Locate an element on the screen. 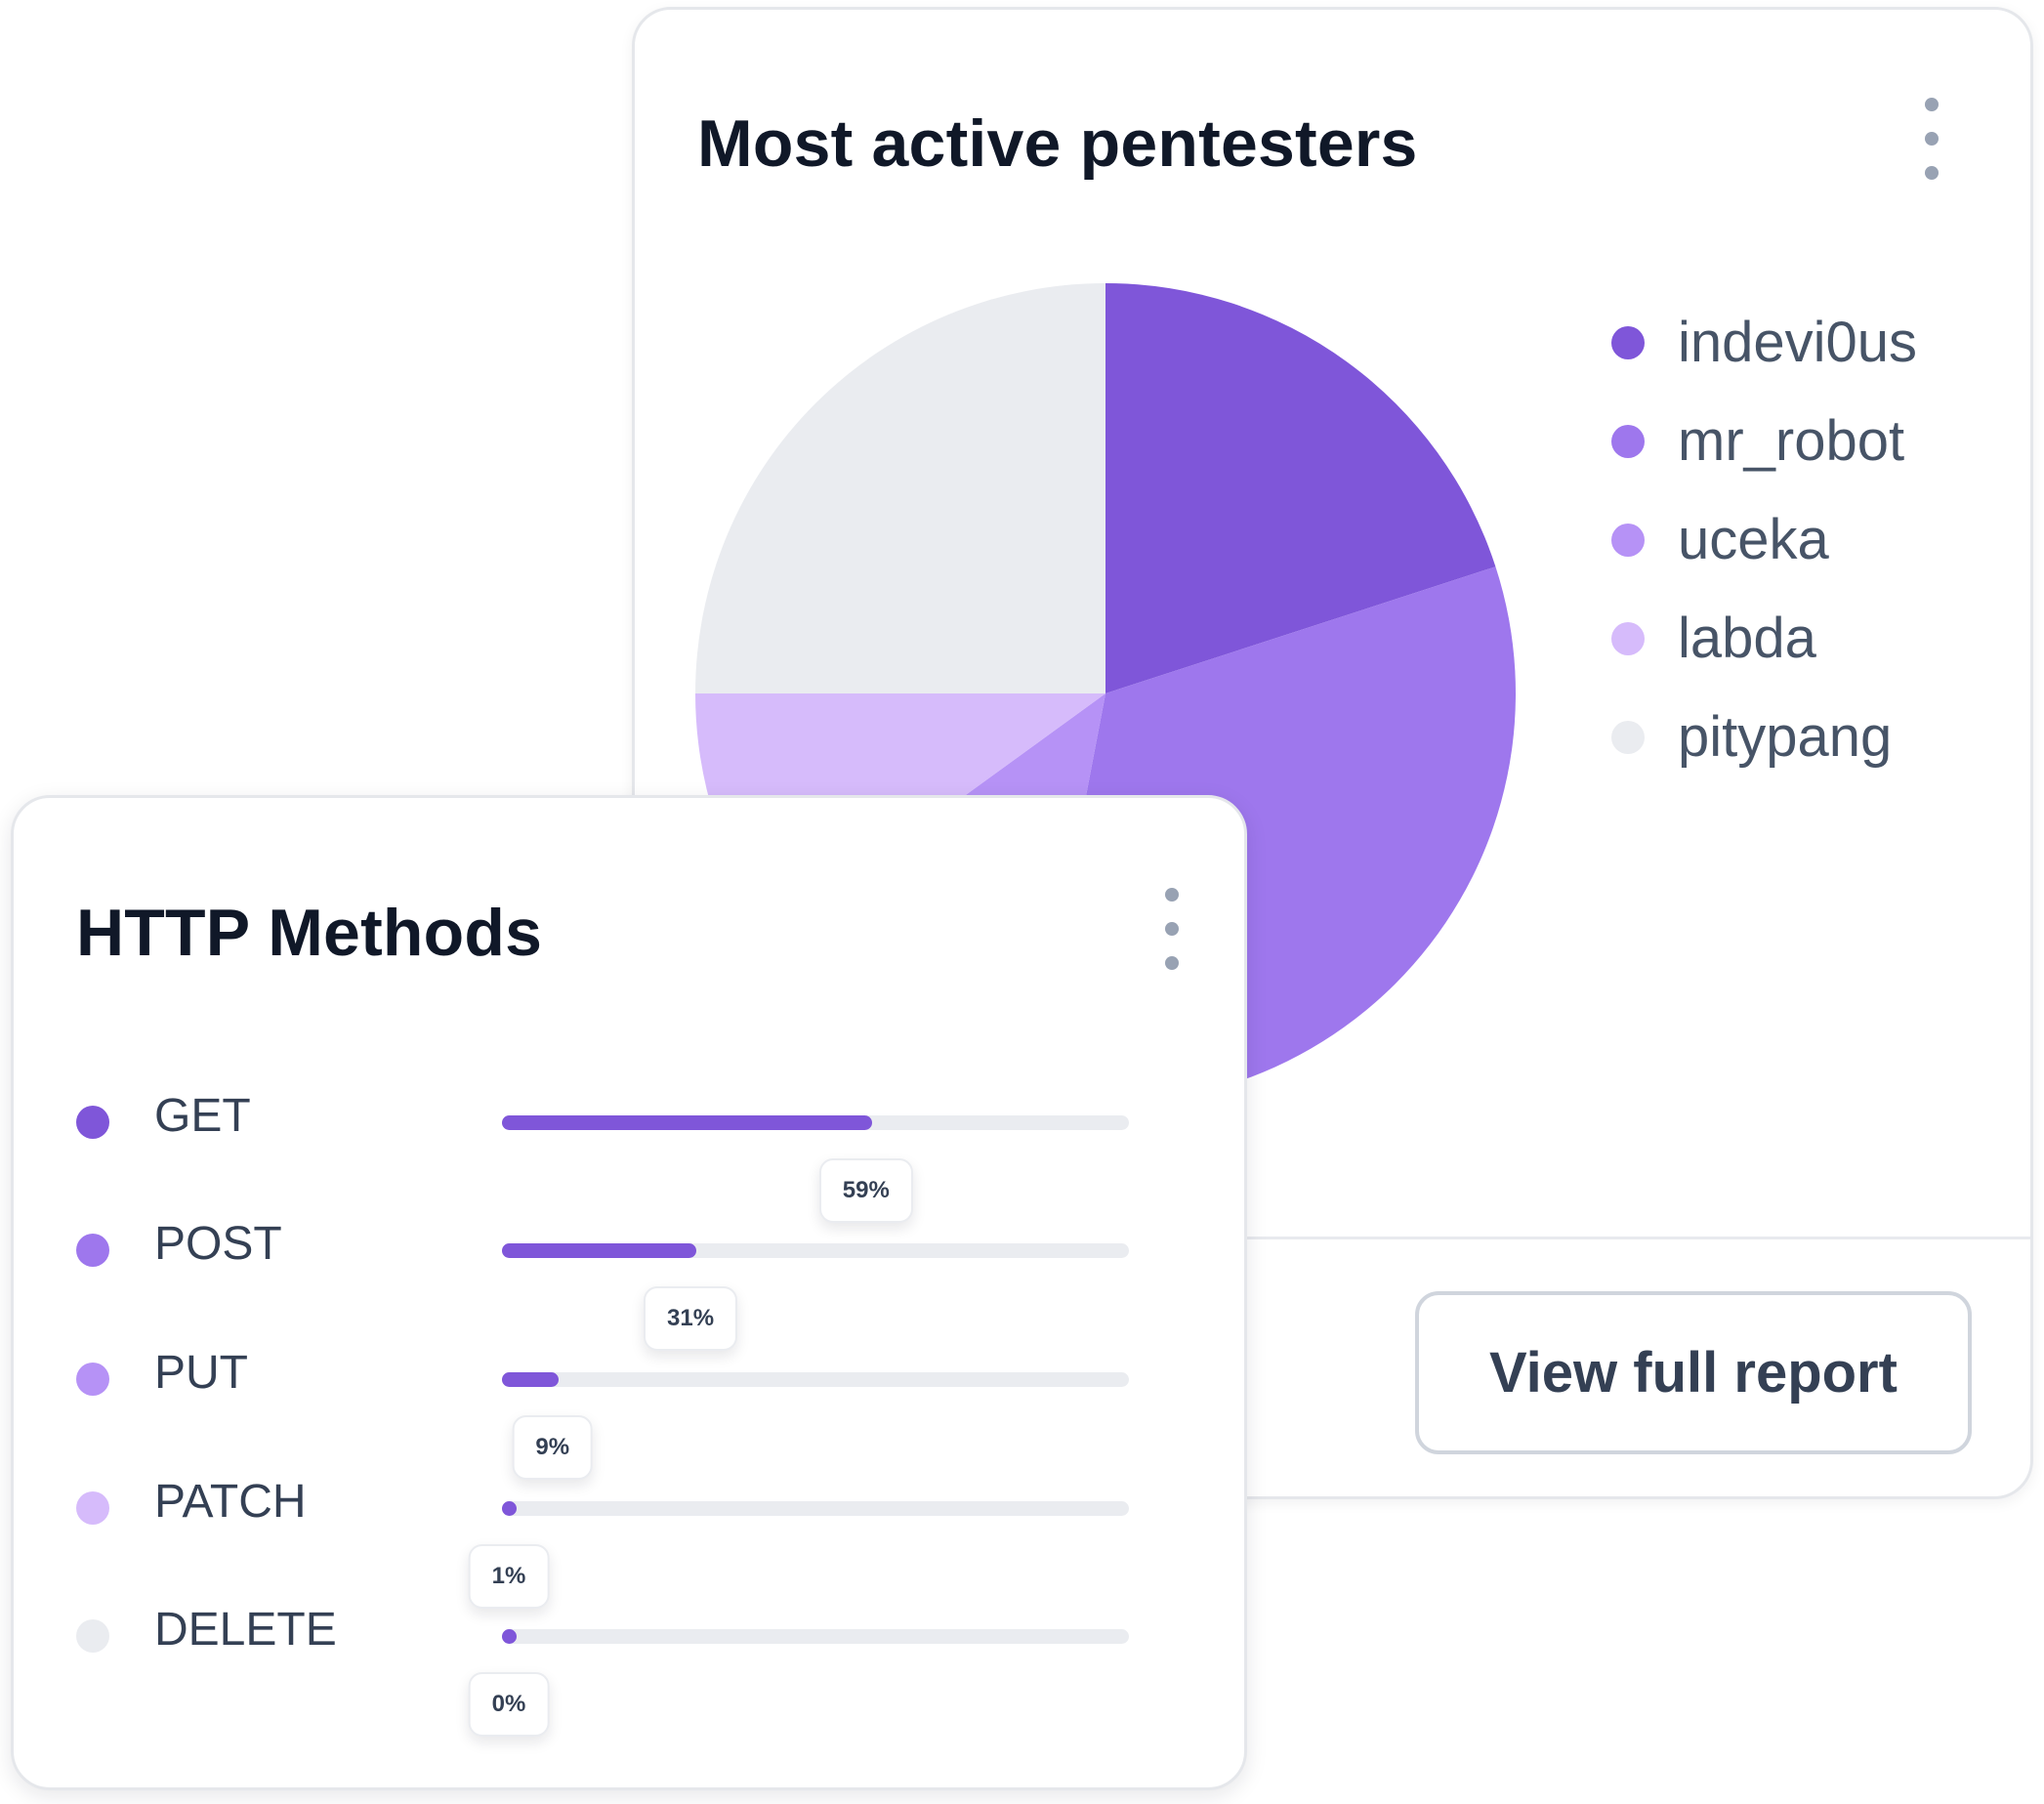 The width and height of the screenshot is (2044, 1804). http-methods-card-title: HTTP Methods is located at coordinates (309, 933).